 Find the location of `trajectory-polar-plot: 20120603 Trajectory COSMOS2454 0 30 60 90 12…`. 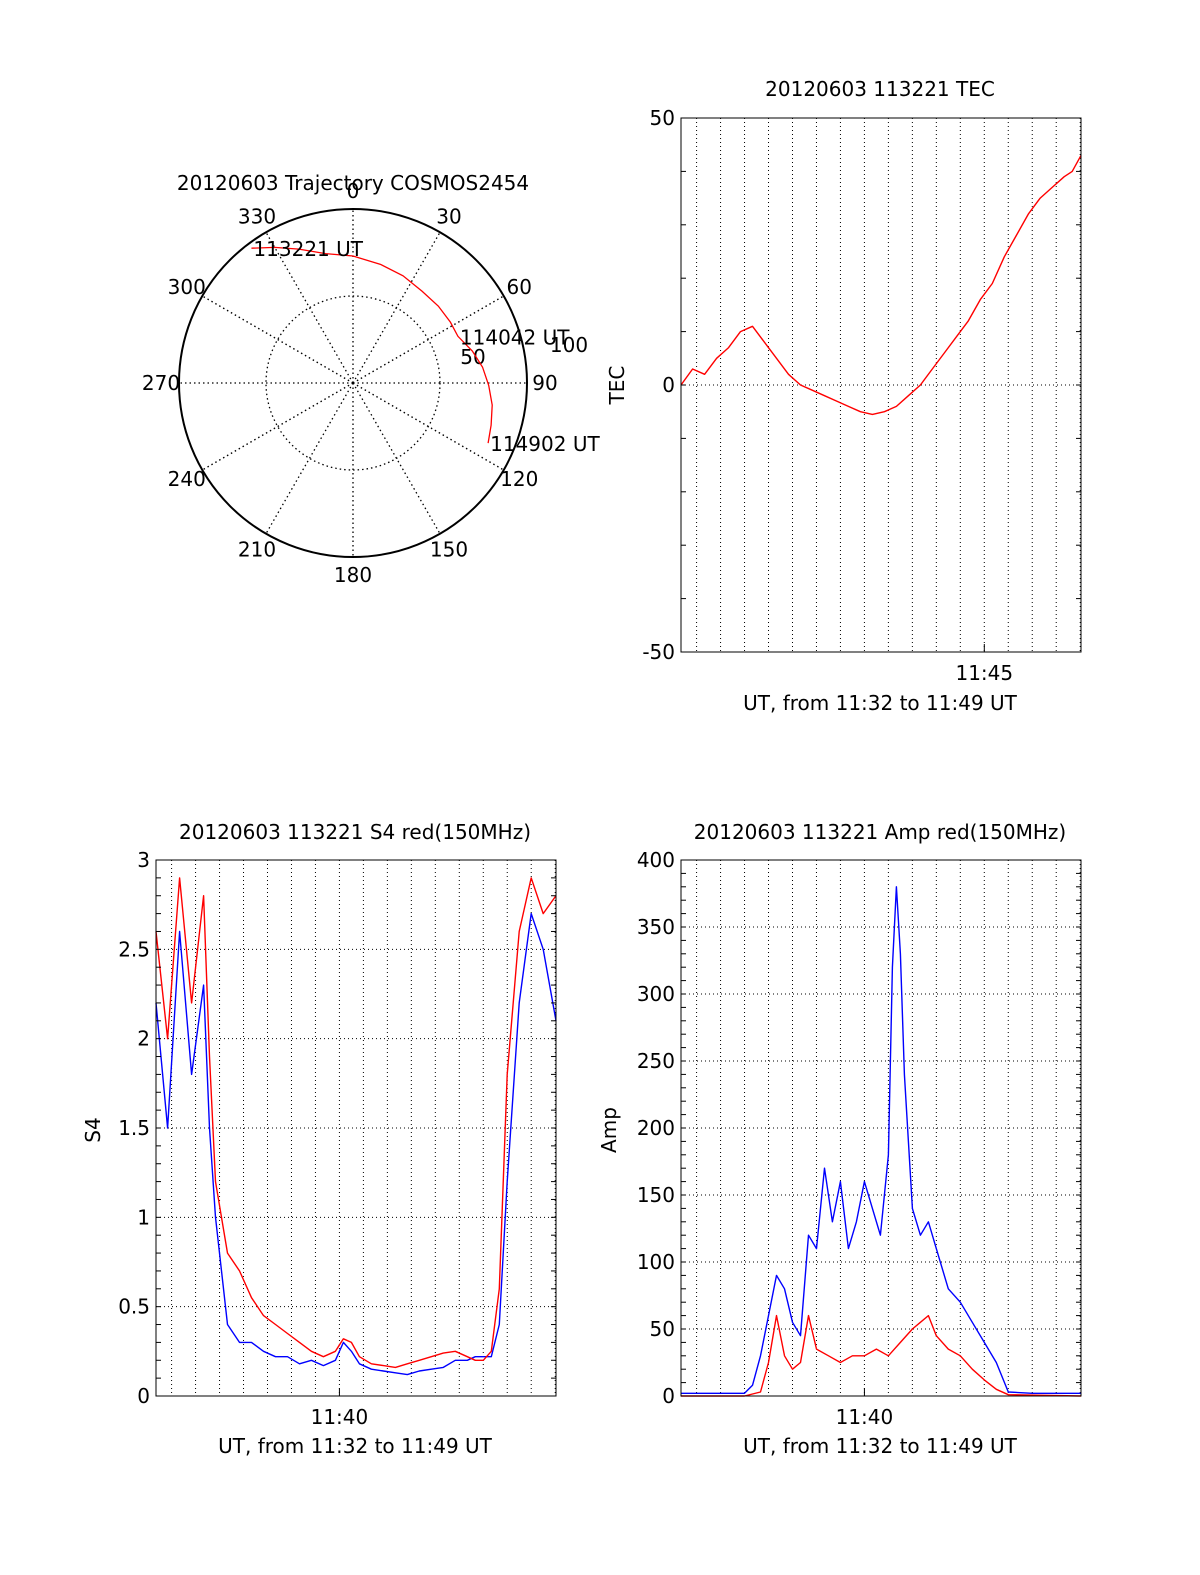

trajectory-polar-plot: 20120603 Trajectory COSMOS2454 0 30 60 90 12… is located at coordinates (371, 379).